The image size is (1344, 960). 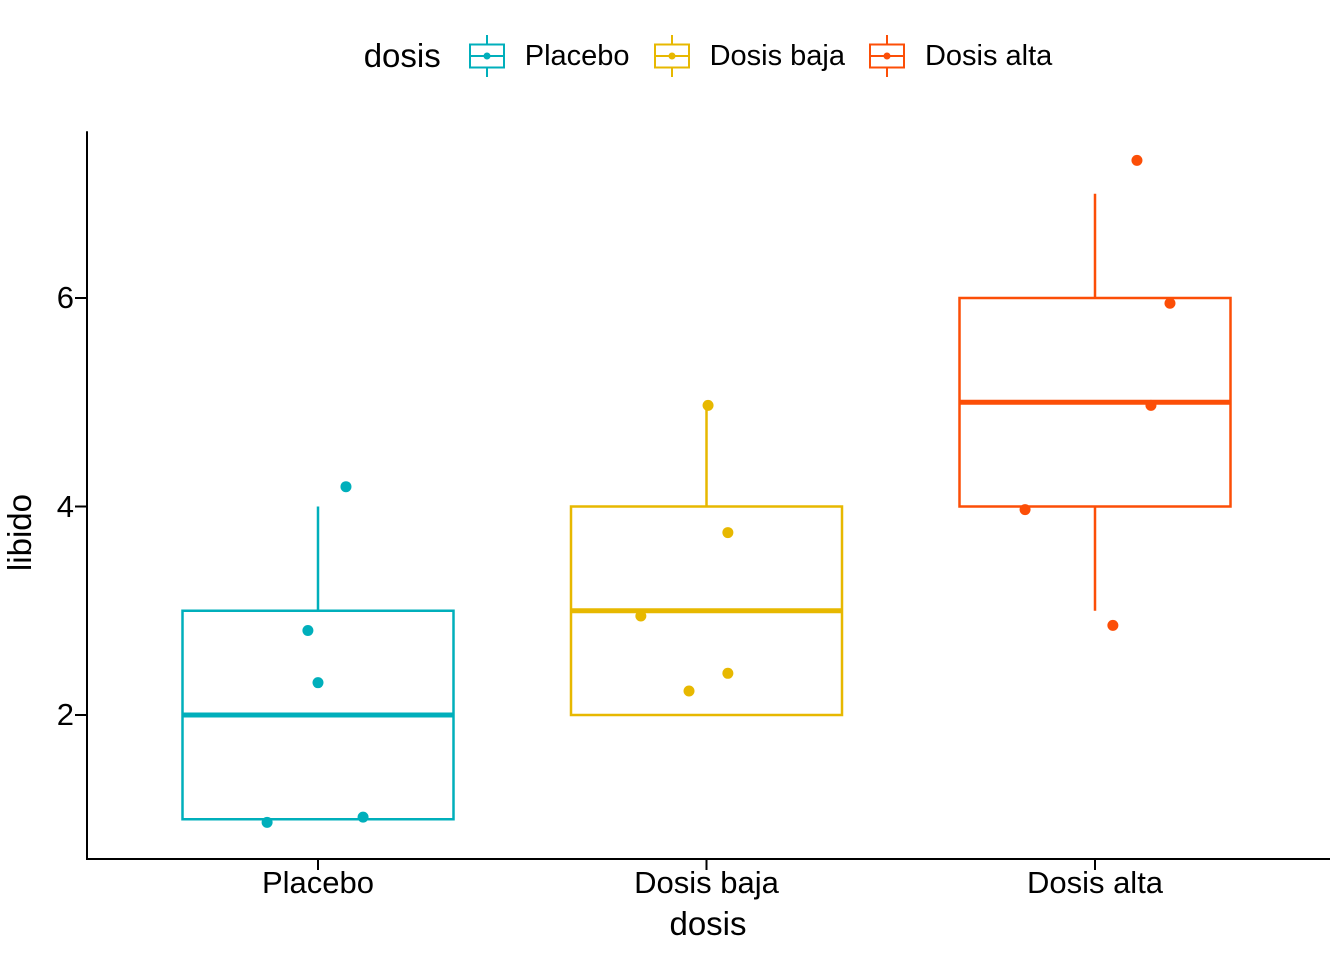 What do you see at coordinates (988, 56) in the screenshot?
I see `legend-item-label: Dosis alta` at bounding box center [988, 56].